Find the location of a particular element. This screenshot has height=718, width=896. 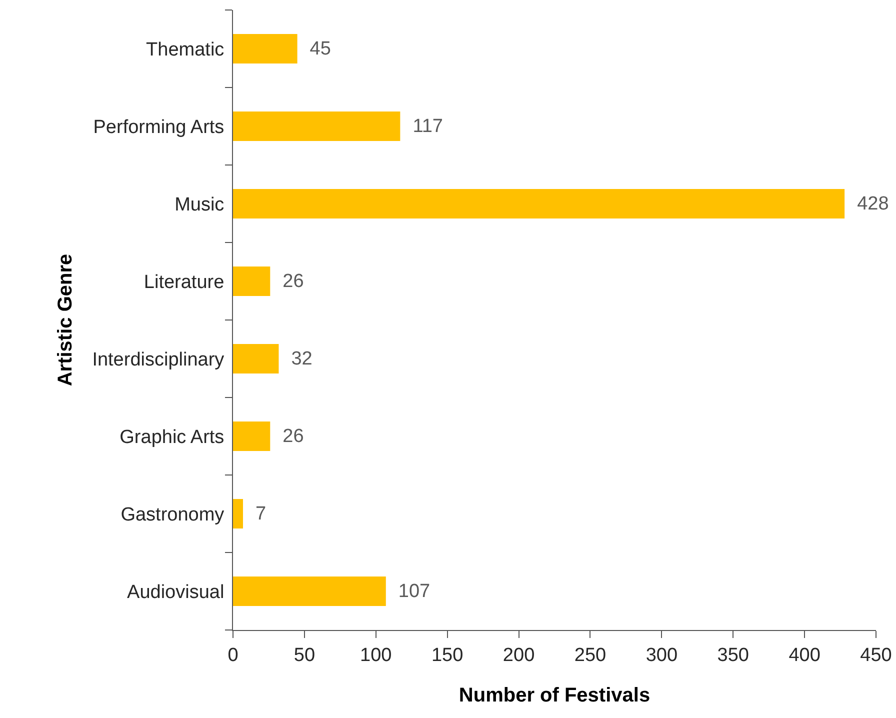

data-label: 428 is located at coordinates (868, 203).